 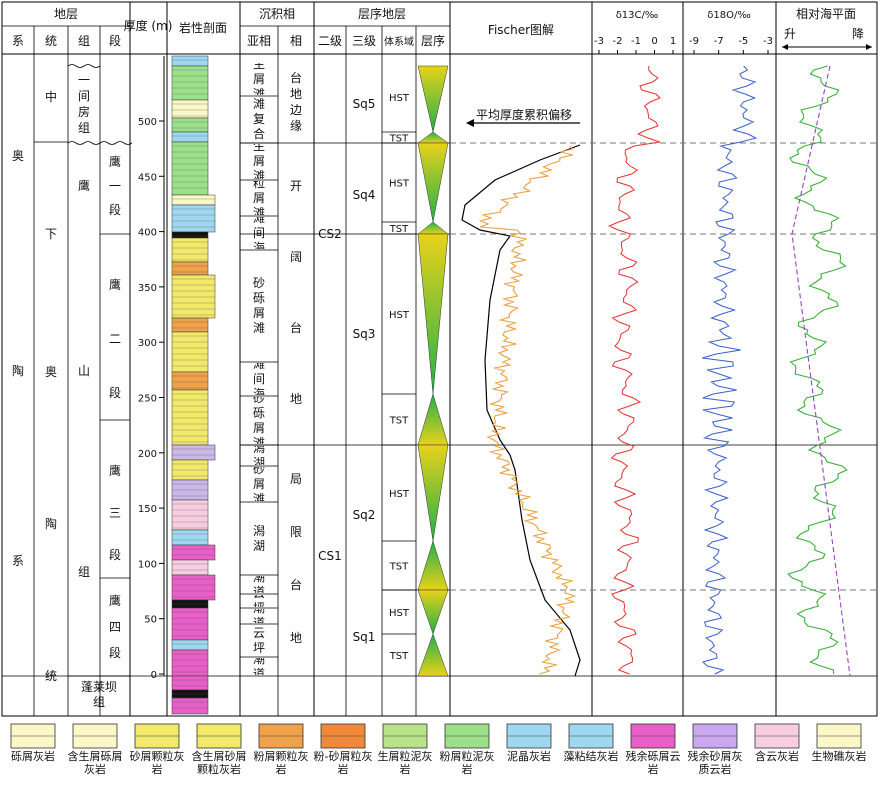 I want to click on legend-item: 藻粘结灰岩, so click(x=591, y=743).